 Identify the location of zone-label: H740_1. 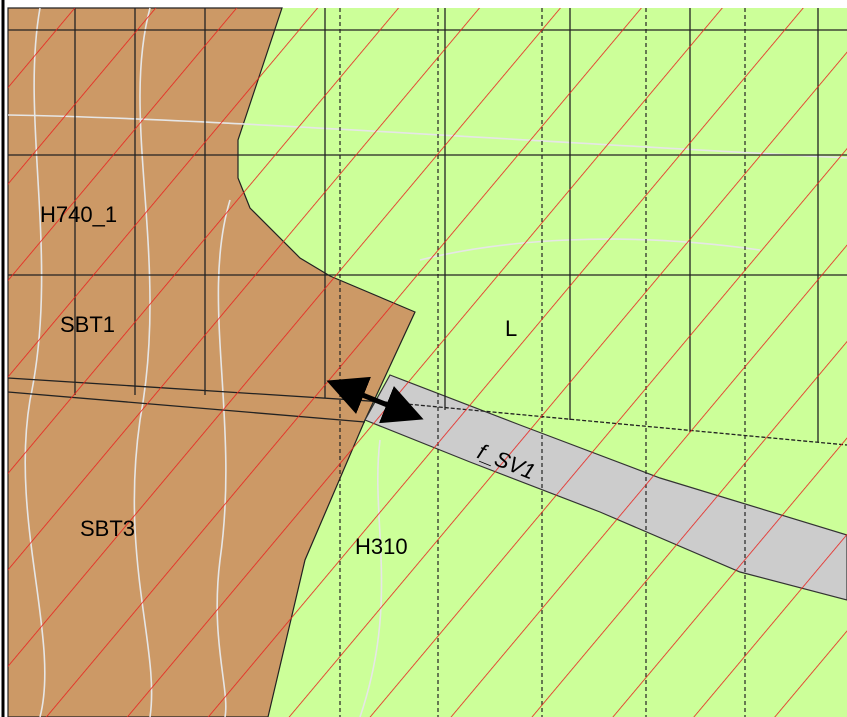
(78, 214).